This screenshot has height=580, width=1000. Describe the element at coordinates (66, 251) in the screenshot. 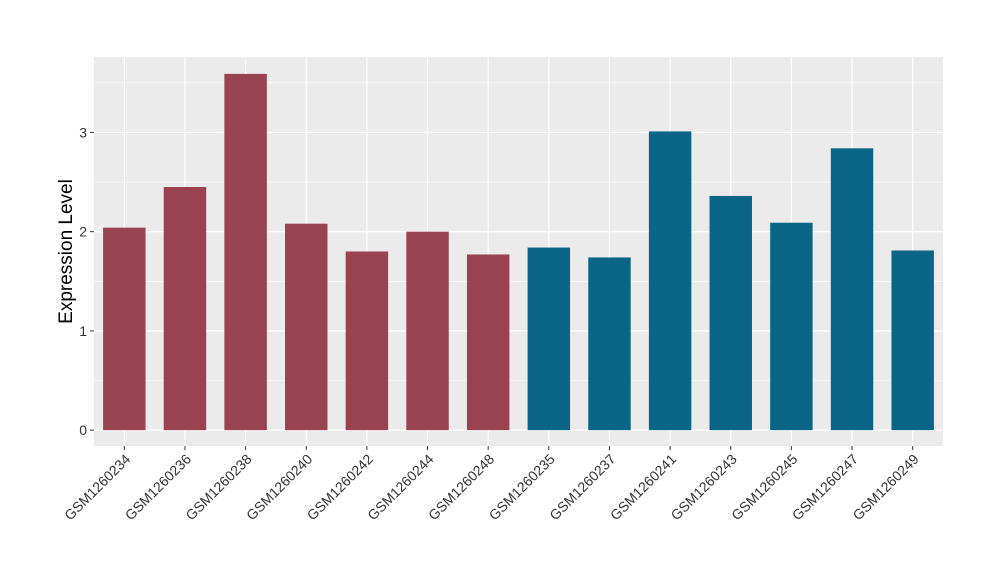

I see `y-axis-title: Expression Level` at that location.